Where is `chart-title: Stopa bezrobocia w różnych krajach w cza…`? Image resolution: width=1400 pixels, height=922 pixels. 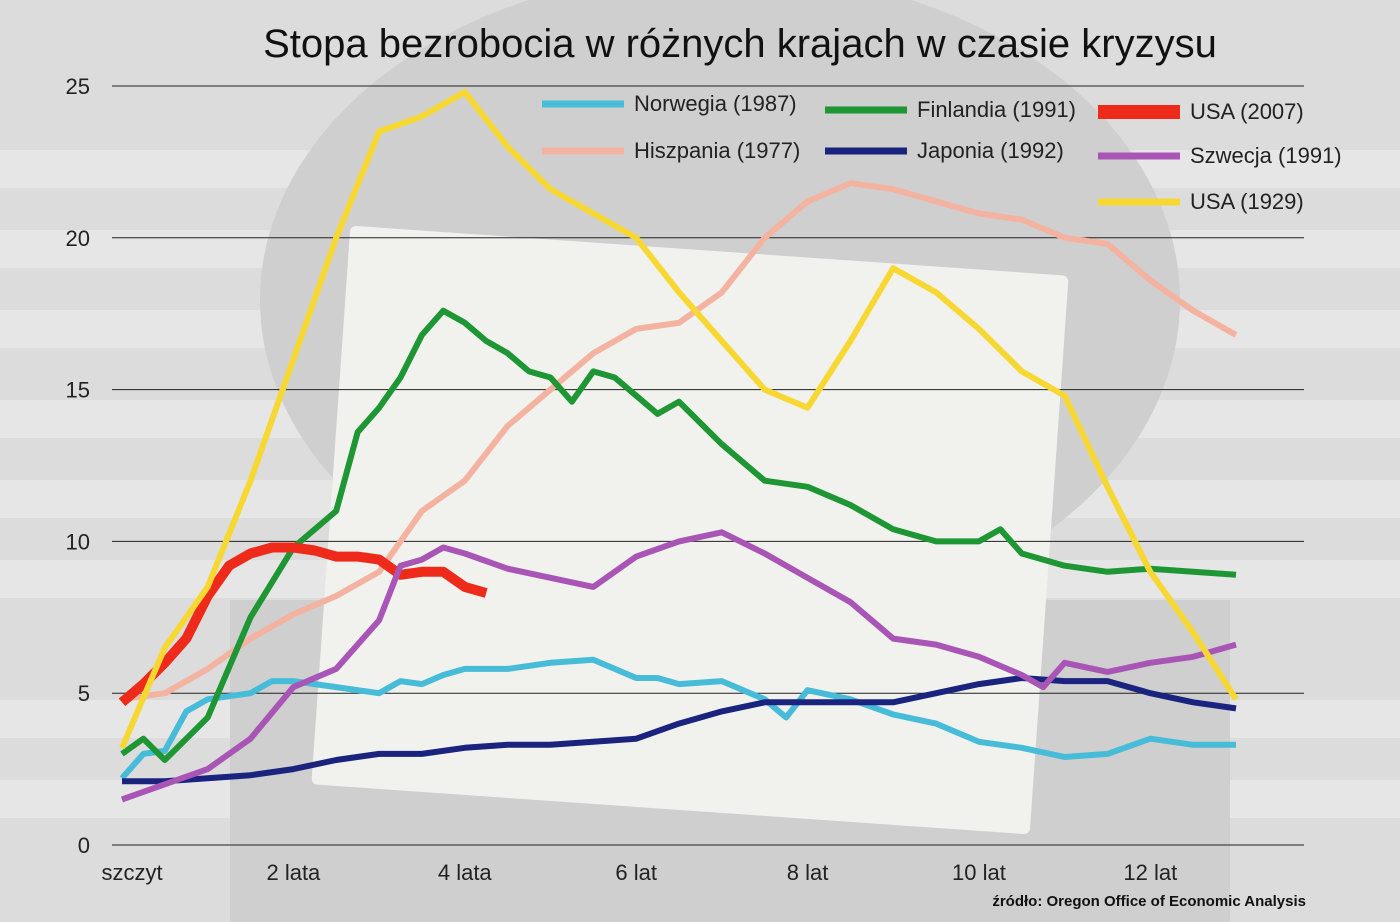
chart-title: Stopa bezrobocia w różnych krajach w cza… is located at coordinates (740, 44).